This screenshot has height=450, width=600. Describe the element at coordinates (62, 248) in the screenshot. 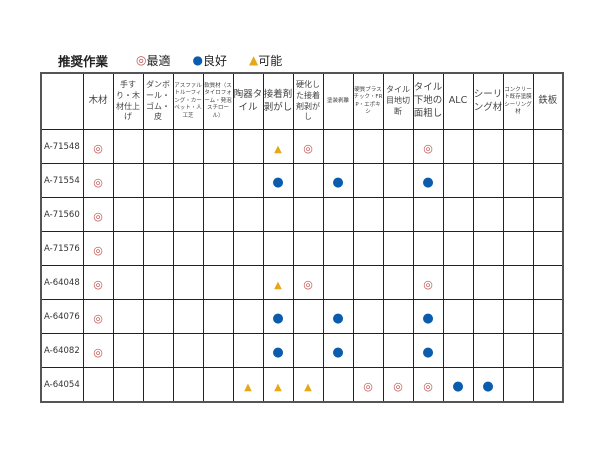

I see `model-label: A-71576` at that location.